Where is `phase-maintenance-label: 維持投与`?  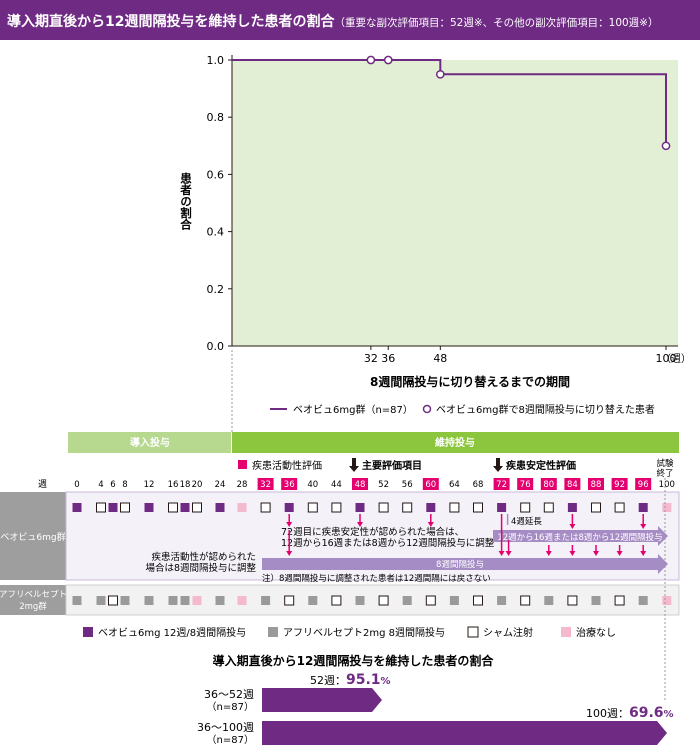
phase-maintenance-label: 維持投与 is located at coordinates (455, 442).